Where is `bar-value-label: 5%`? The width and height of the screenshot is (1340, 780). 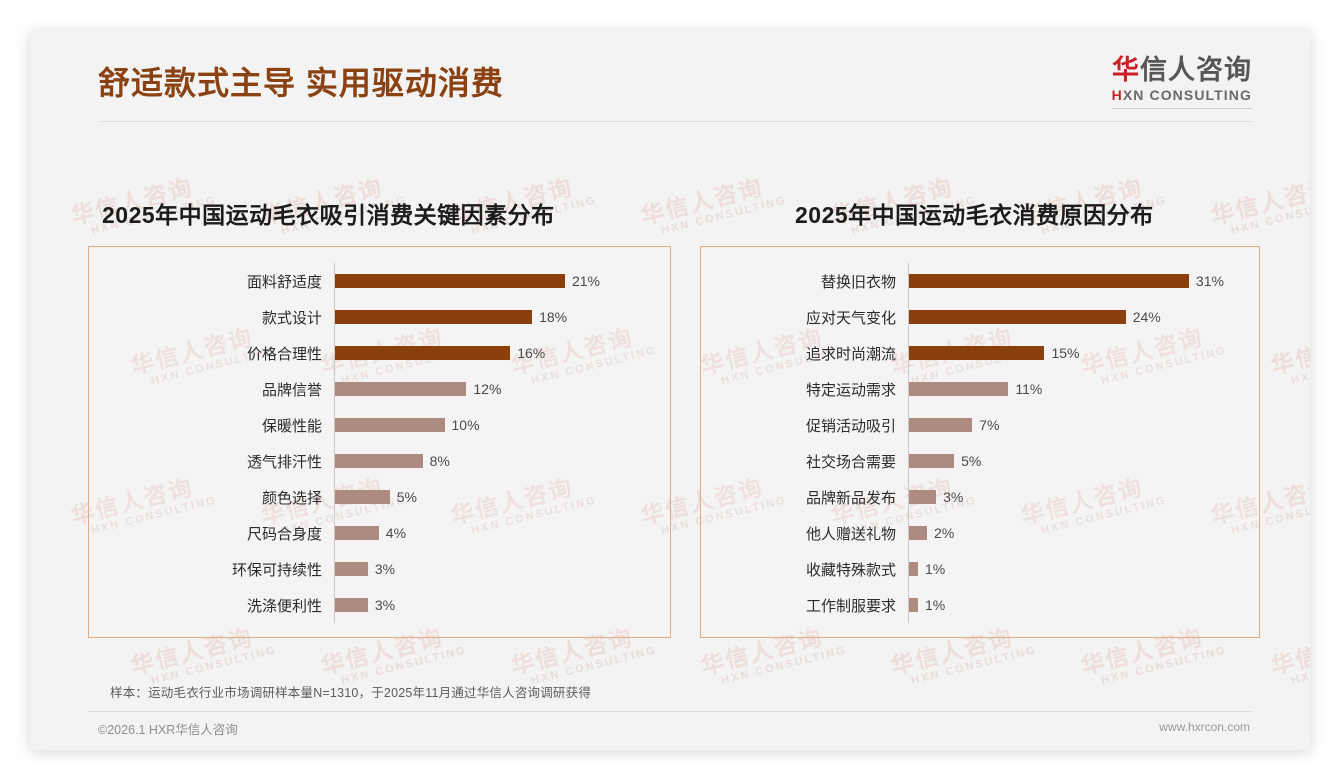
bar-value-label: 5% is located at coordinates (406, 497).